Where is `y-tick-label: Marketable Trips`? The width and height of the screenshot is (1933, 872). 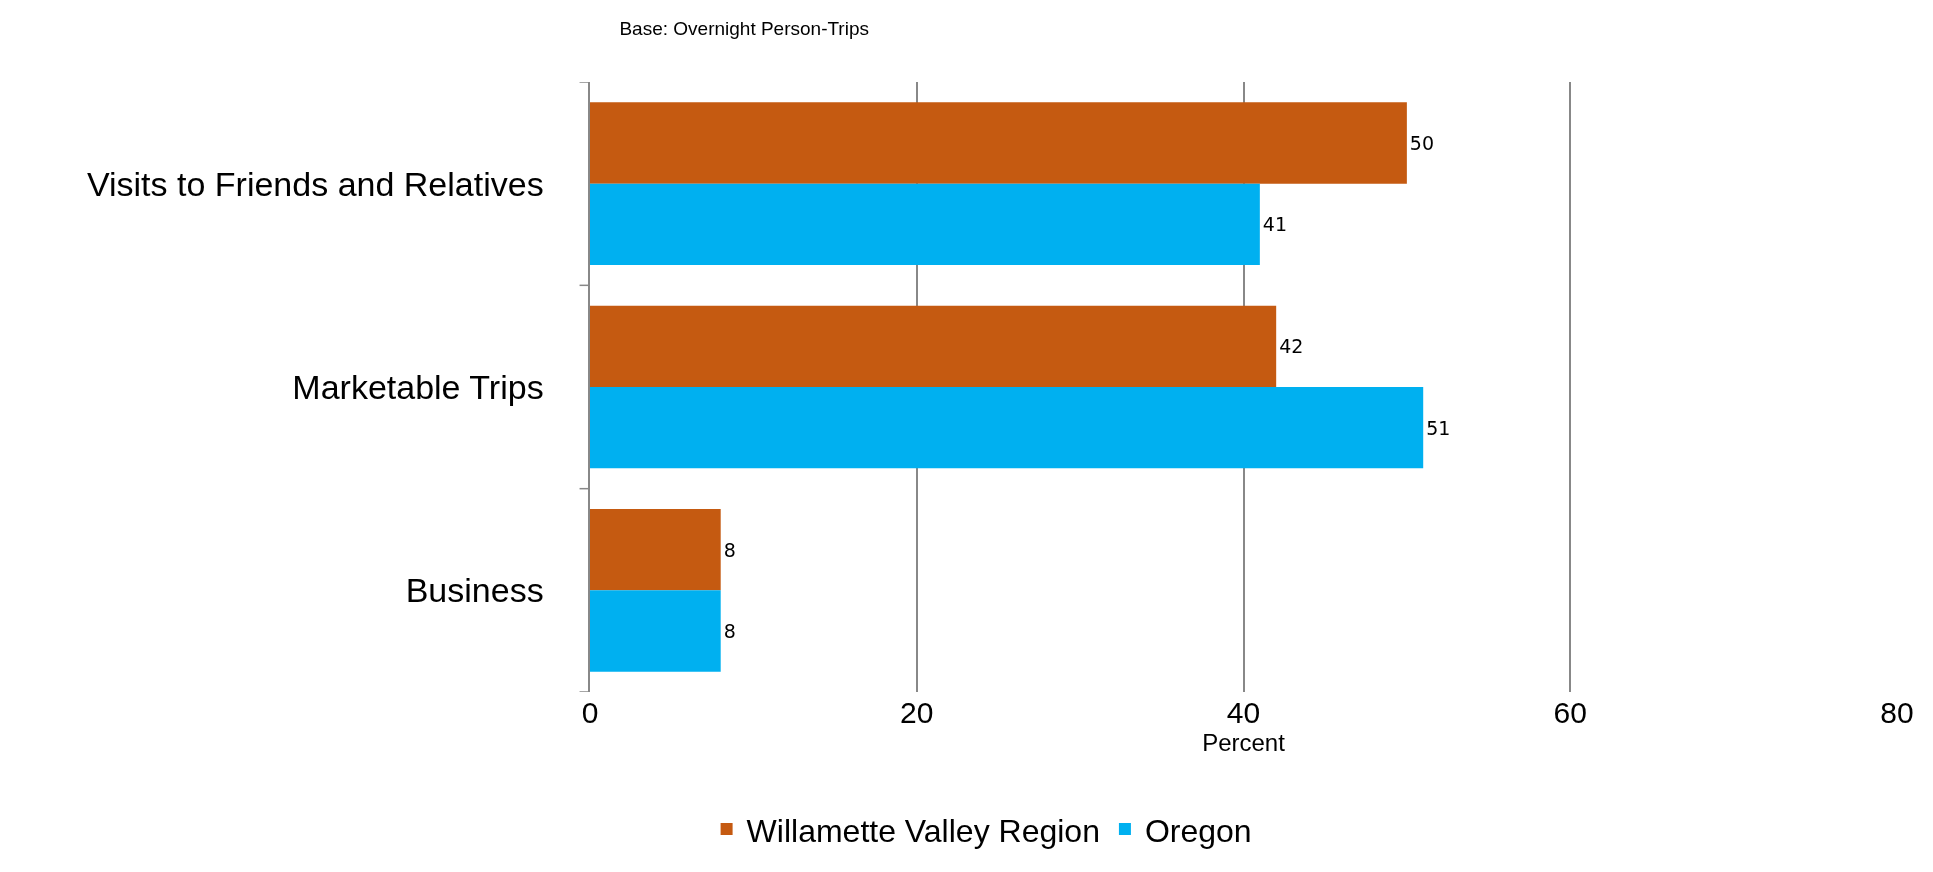
y-tick-label: Marketable Trips is located at coordinates (437, 386).